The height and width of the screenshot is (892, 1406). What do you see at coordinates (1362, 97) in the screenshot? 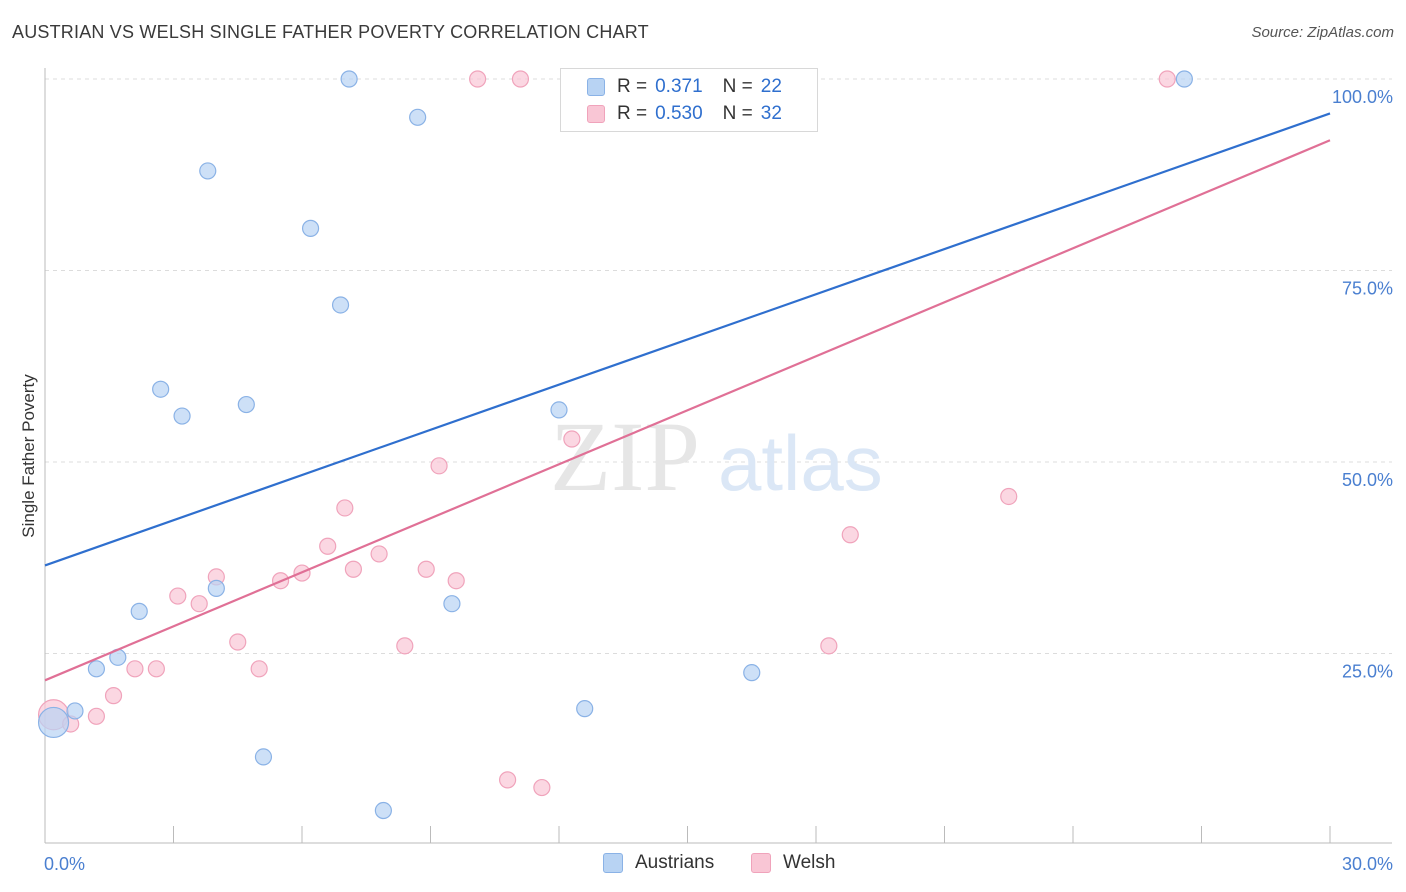
I see `y-tick-label: 100.0%` at bounding box center [1362, 97].